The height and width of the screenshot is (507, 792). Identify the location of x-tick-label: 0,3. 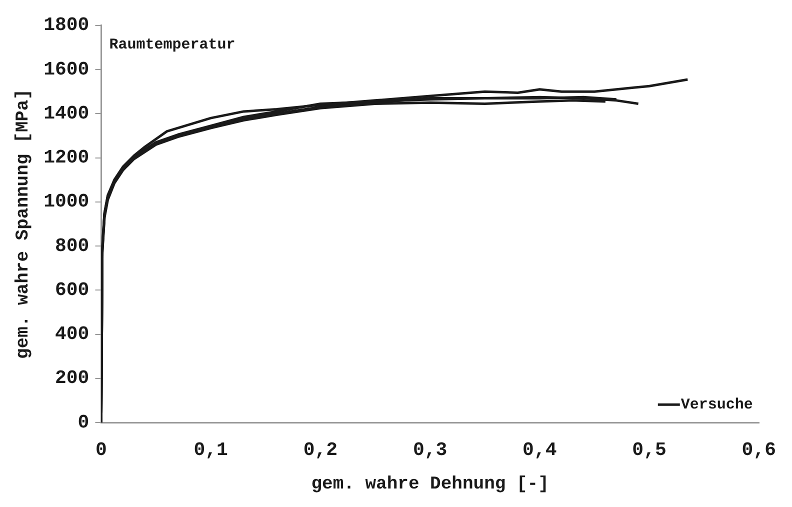
(430, 449).